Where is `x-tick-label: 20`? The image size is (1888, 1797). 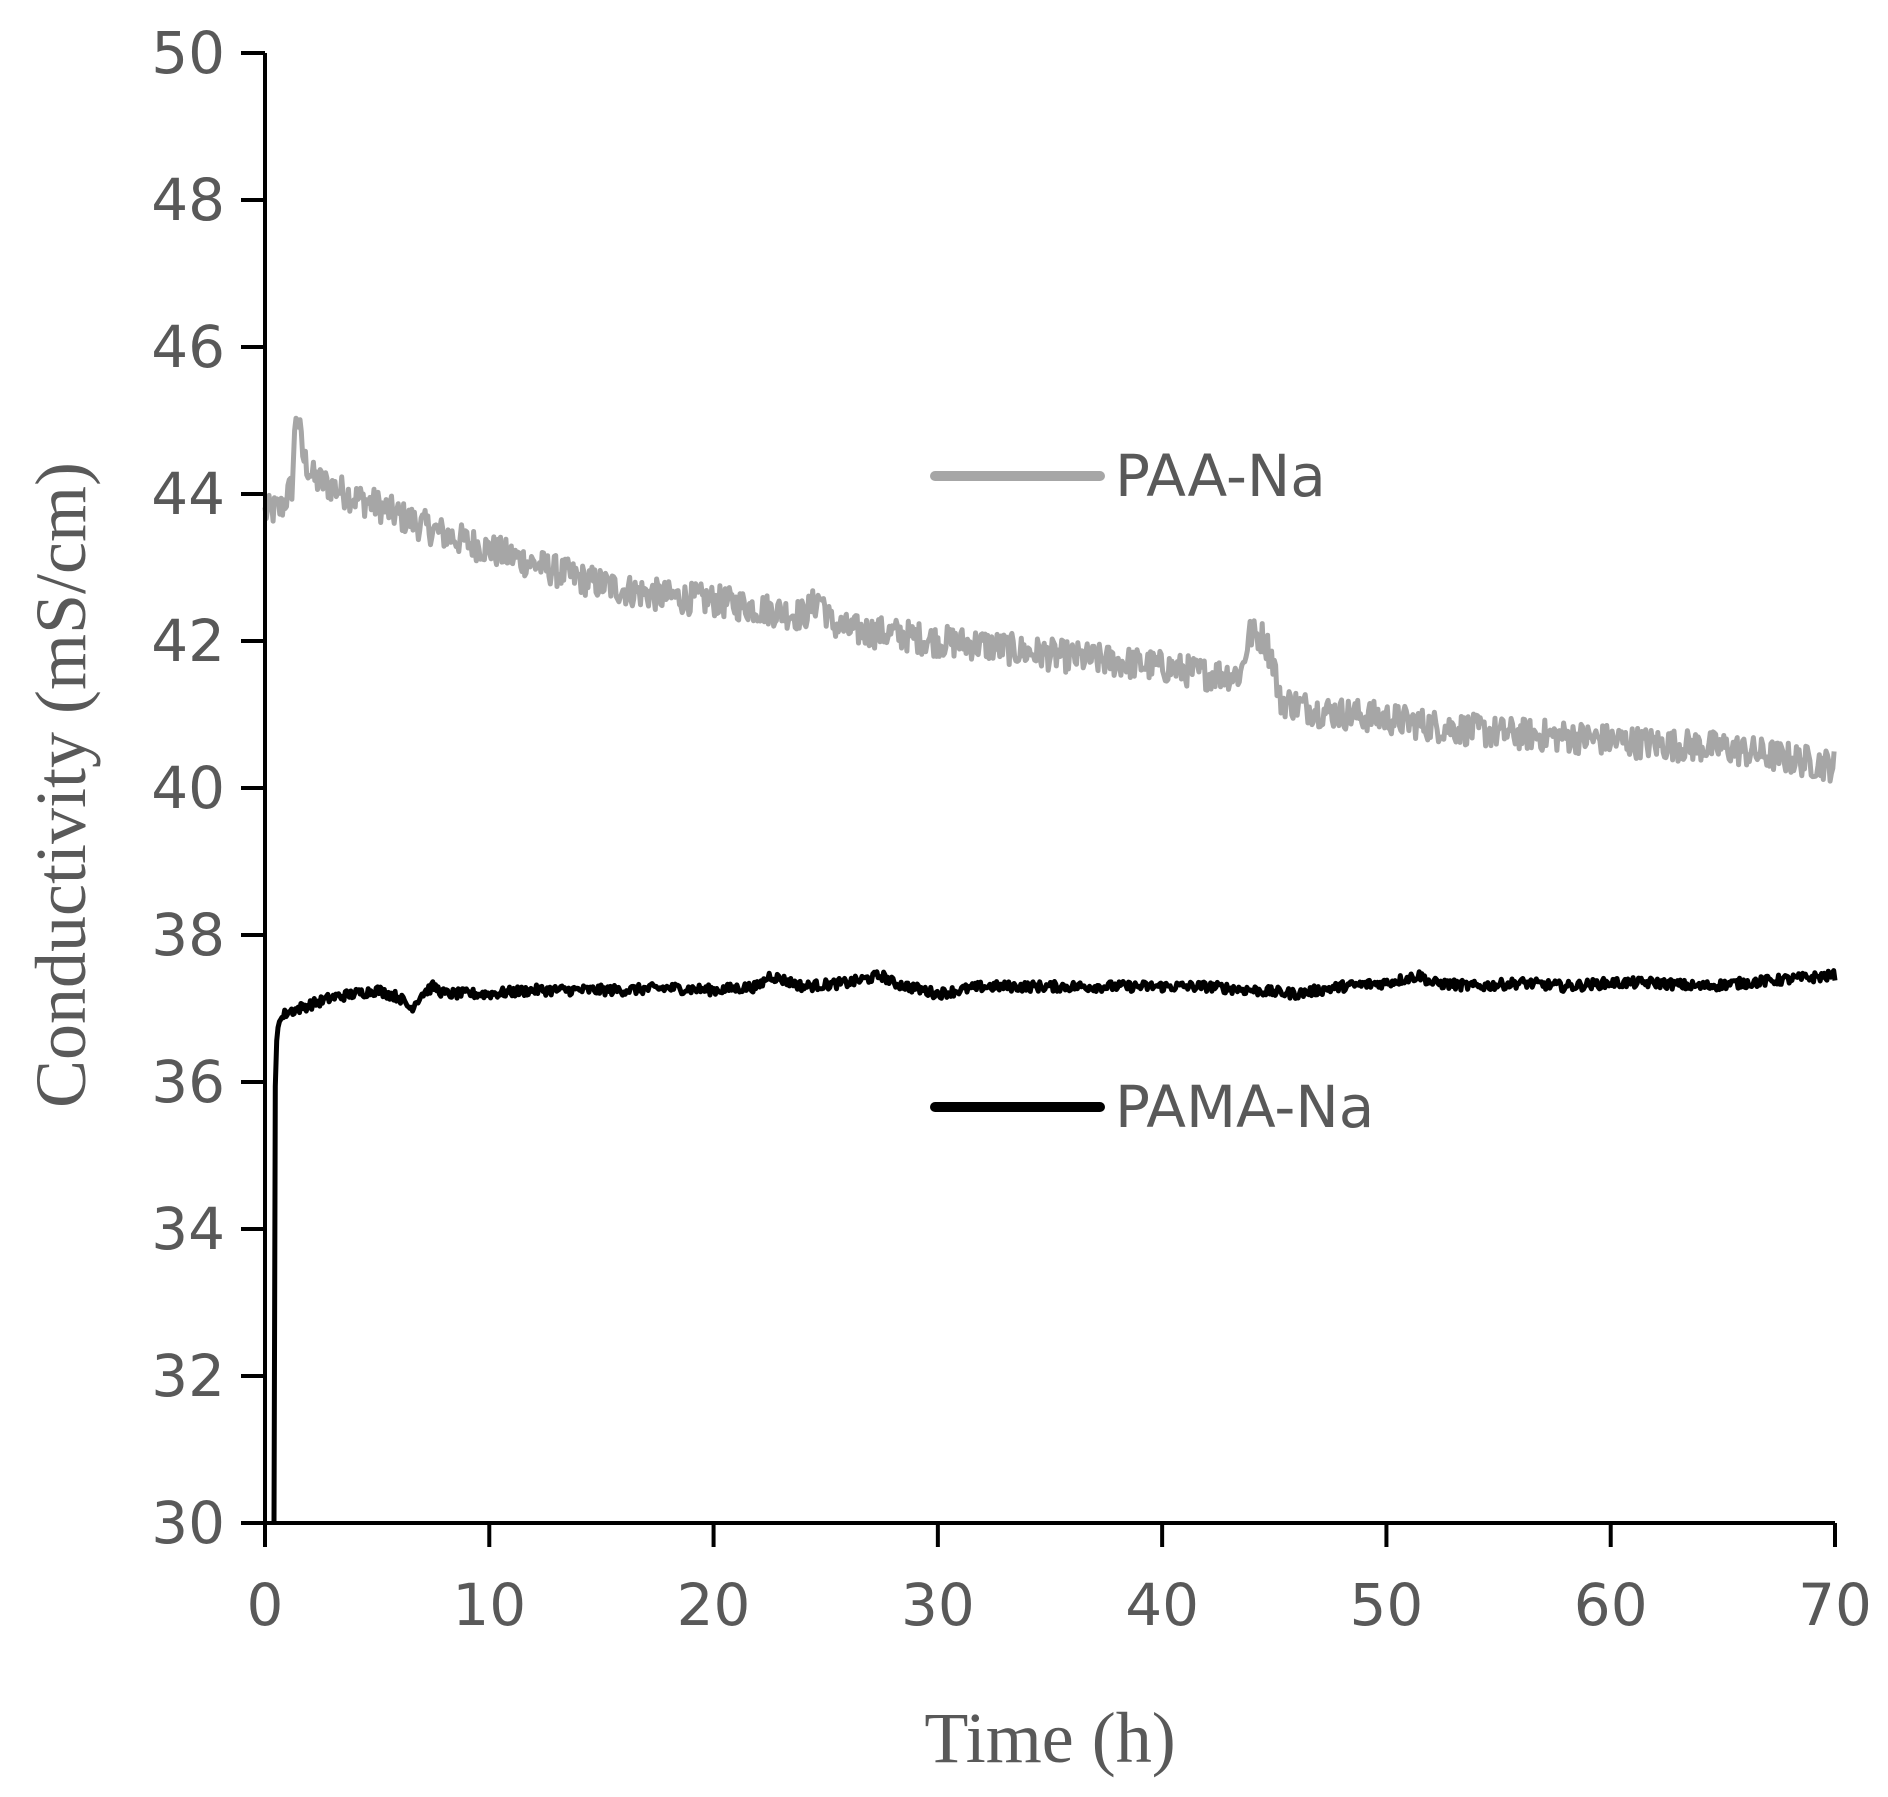
x-tick-label: 20 is located at coordinates (714, 1605).